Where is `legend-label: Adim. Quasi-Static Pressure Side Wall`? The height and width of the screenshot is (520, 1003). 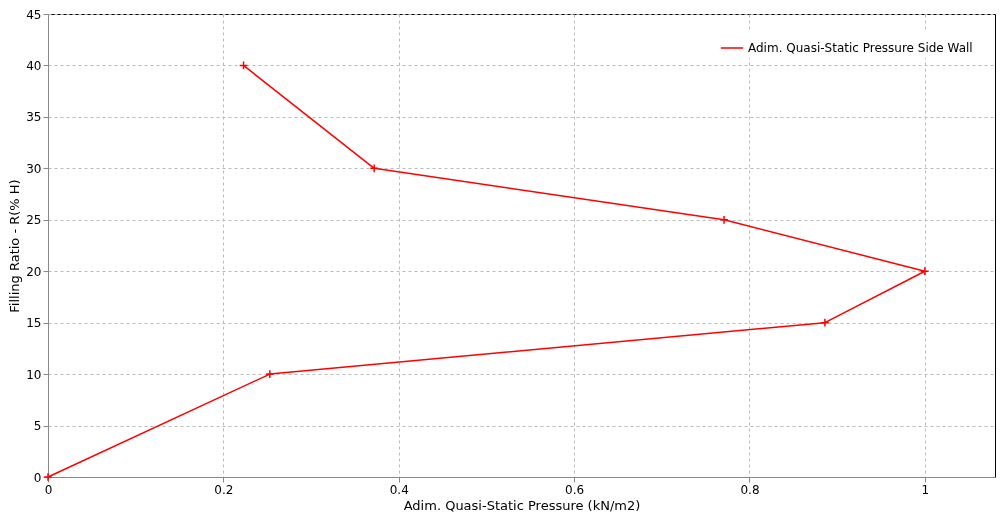 legend-label: Adim. Quasi-Static Pressure Side Wall is located at coordinates (860, 48).